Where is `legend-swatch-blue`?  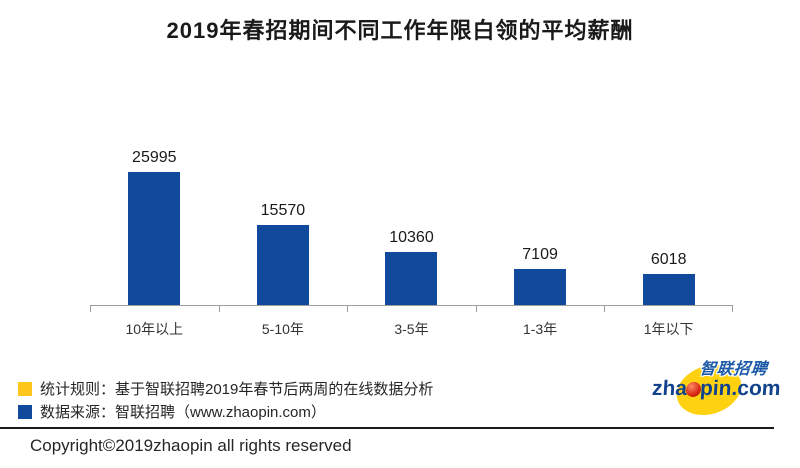 legend-swatch-blue is located at coordinates (25, 411).